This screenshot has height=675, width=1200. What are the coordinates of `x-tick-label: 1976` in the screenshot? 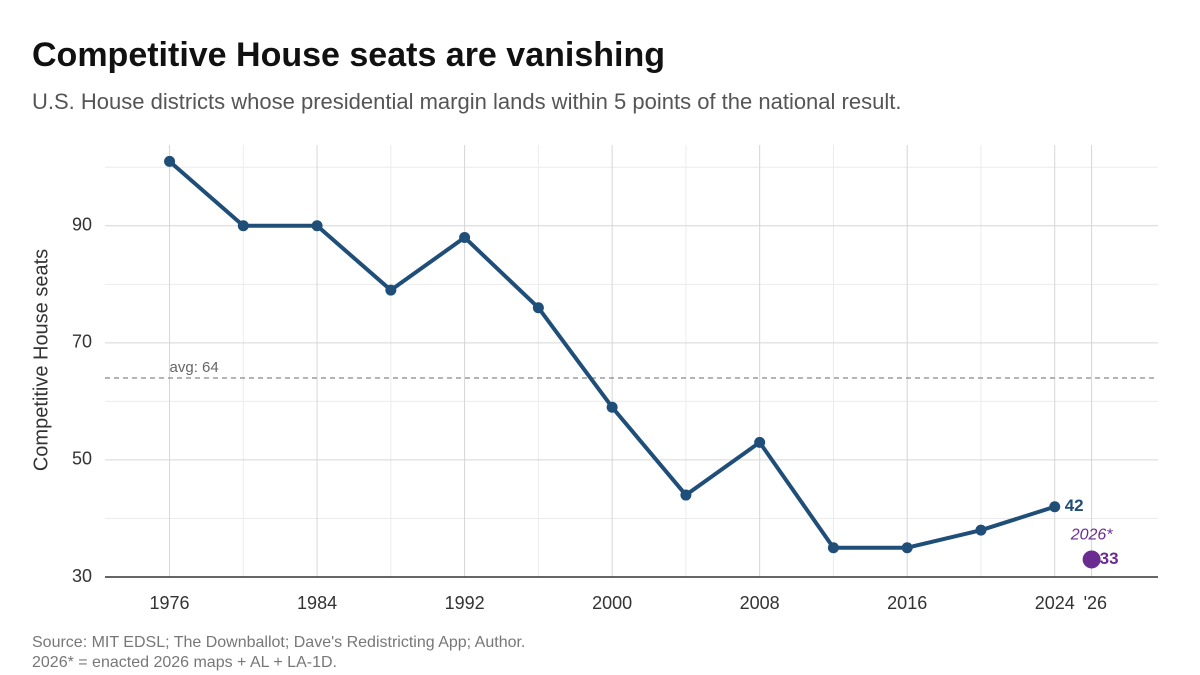 It's located at (170, 603).